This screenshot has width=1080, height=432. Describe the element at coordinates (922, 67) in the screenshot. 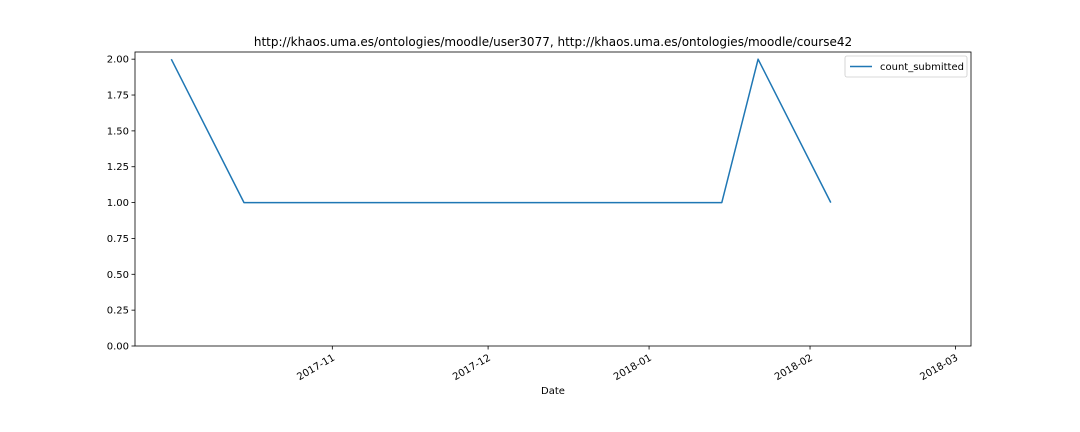

I see `legend-label: count_submitted` at that location.